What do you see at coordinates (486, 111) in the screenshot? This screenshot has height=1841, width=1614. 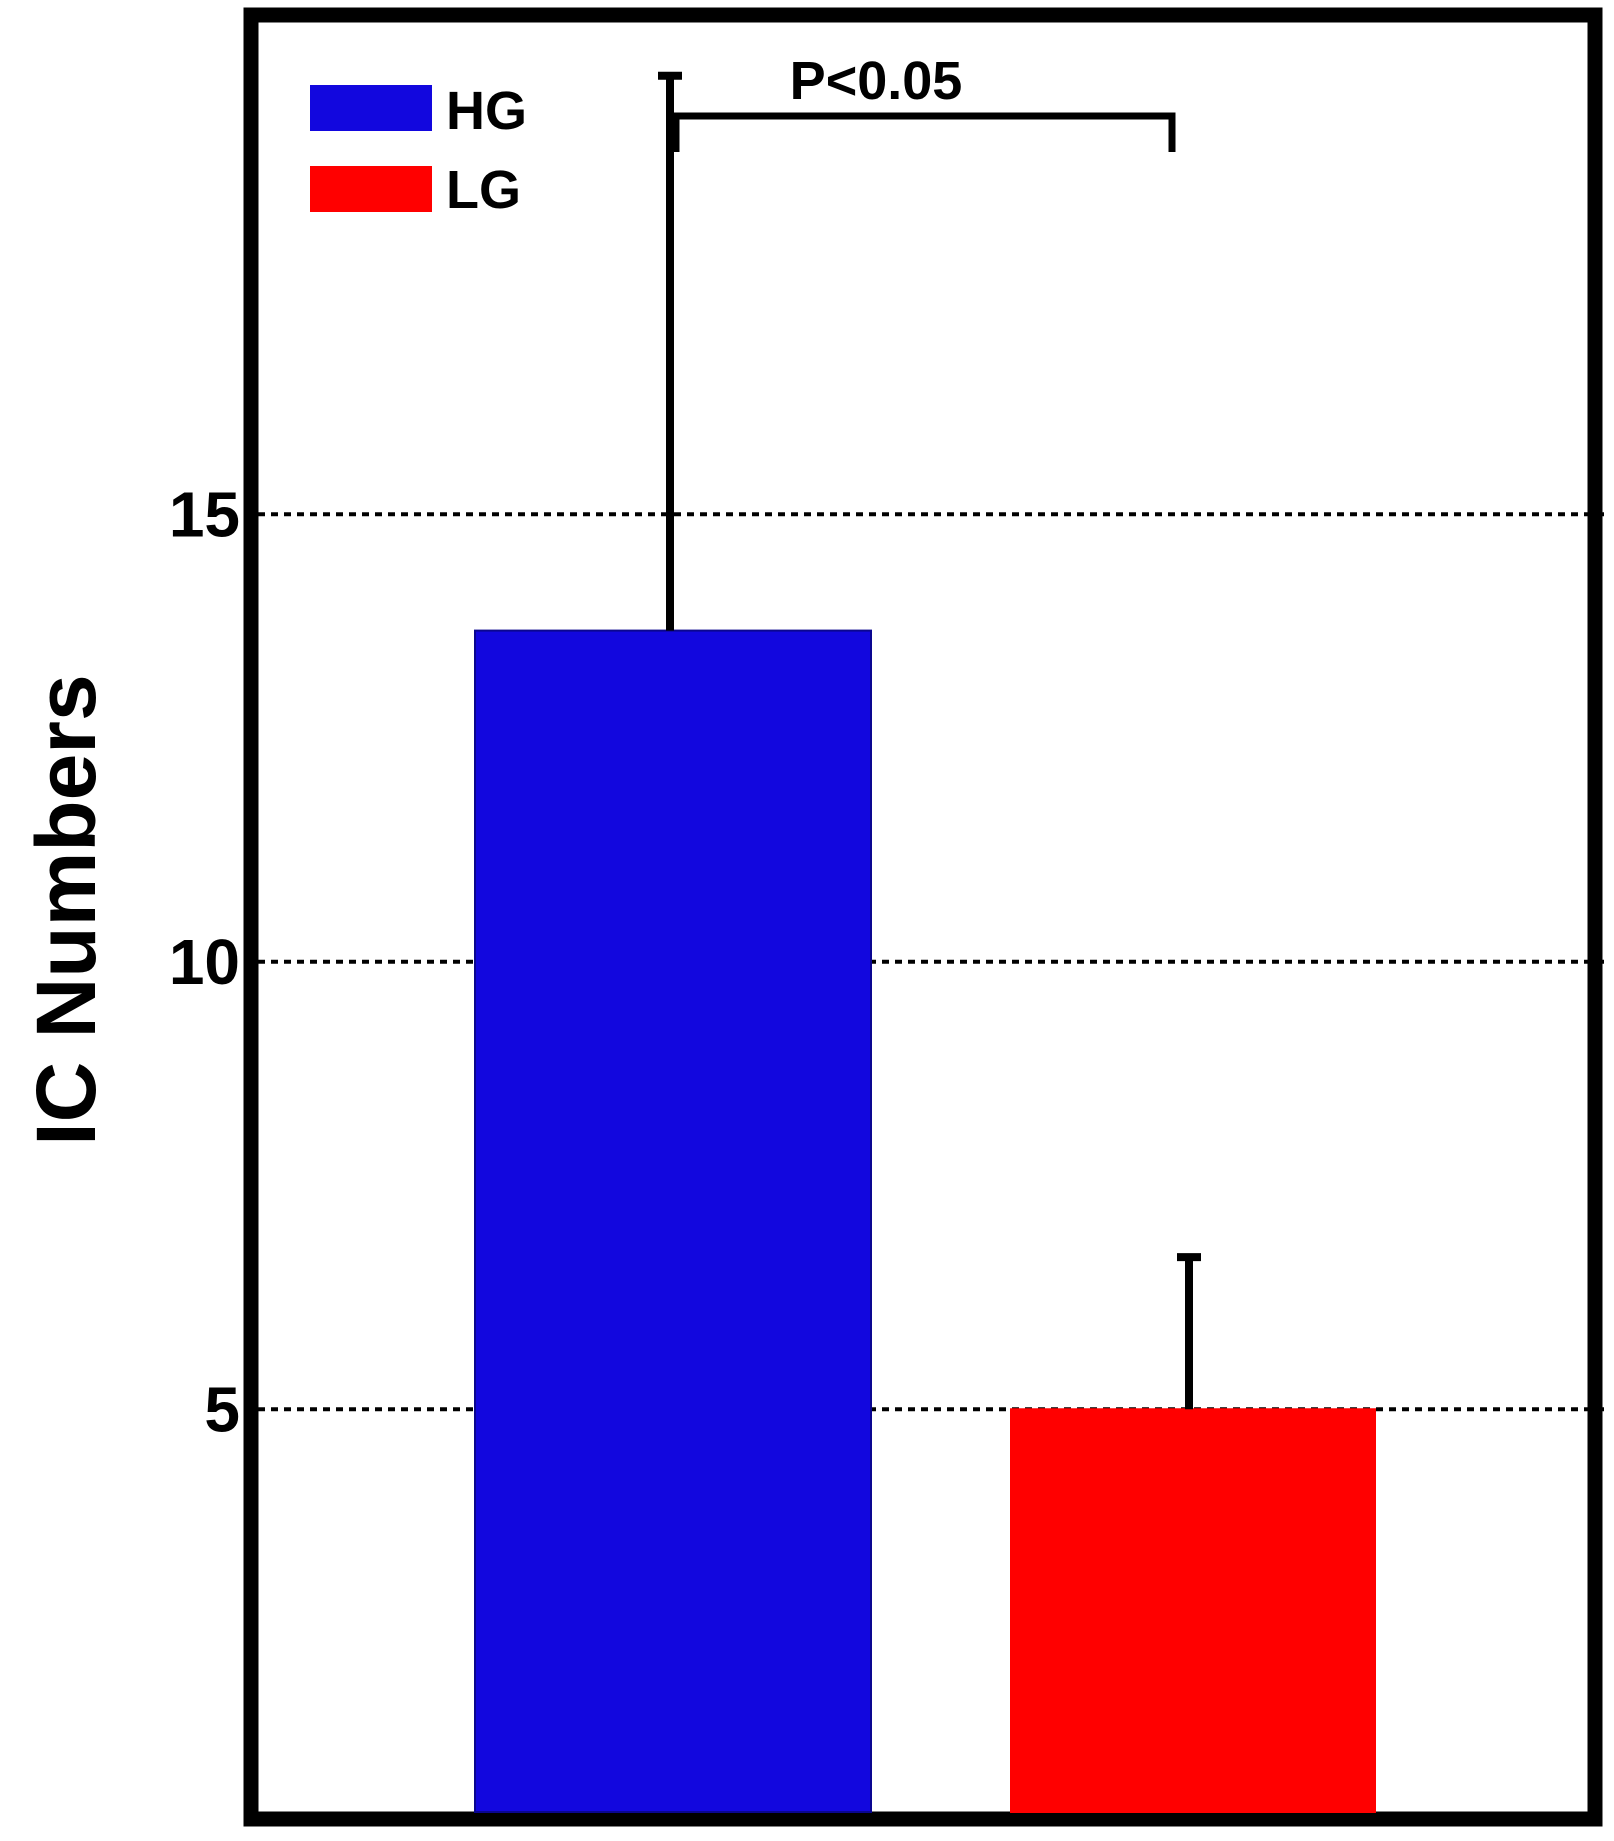 I see `legend-label-hg: HG` at bounding box center [486, 111].